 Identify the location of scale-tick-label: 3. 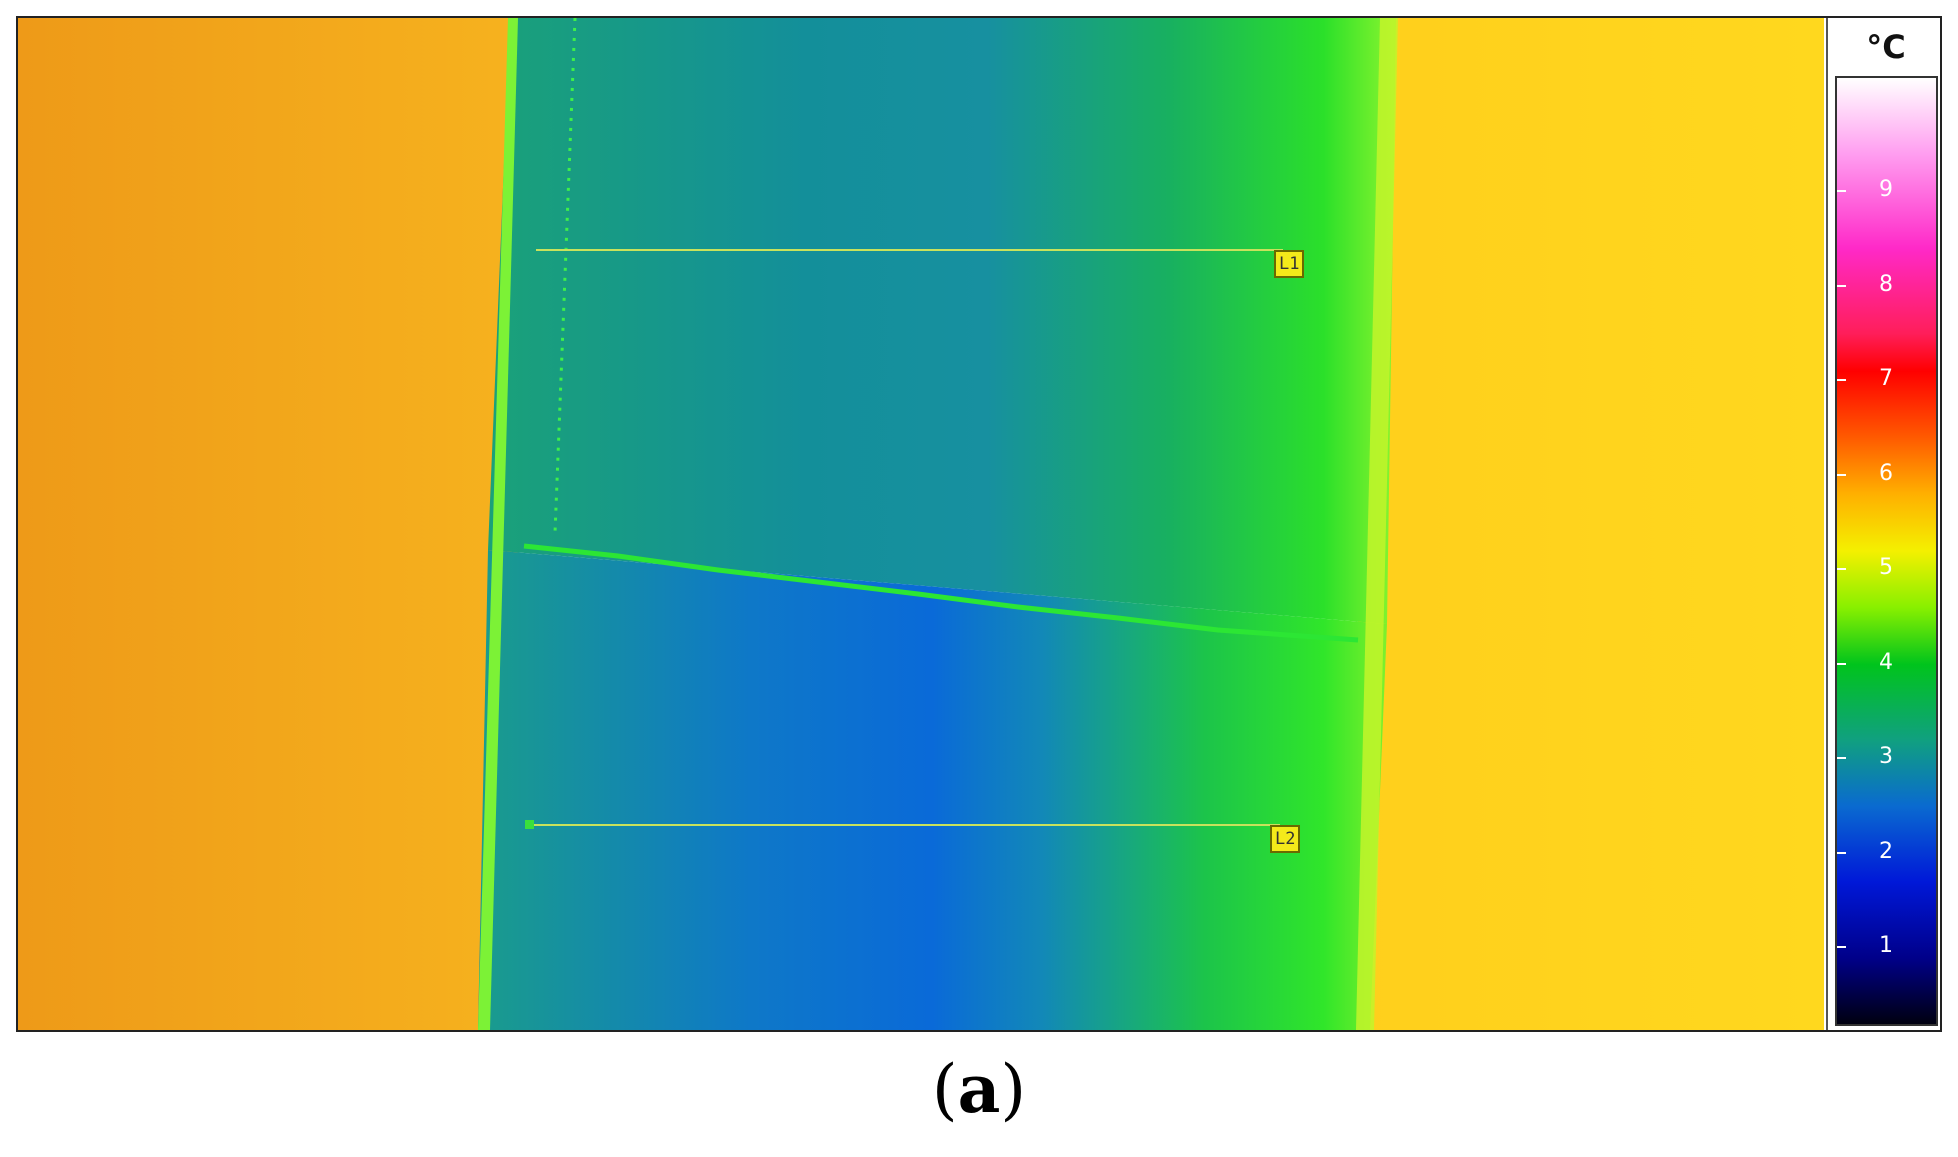
(1886, 756).